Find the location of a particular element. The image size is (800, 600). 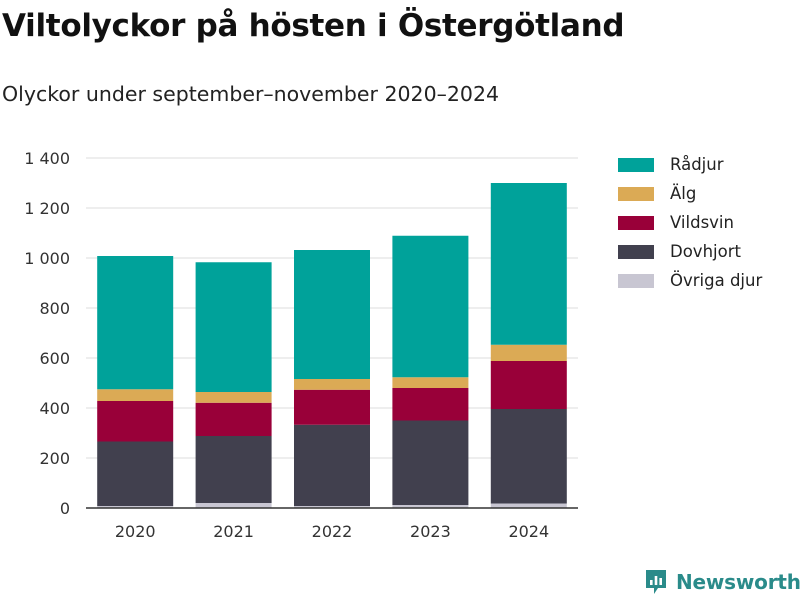

y-tick-label: 200 is located at coordinates (54, 458).